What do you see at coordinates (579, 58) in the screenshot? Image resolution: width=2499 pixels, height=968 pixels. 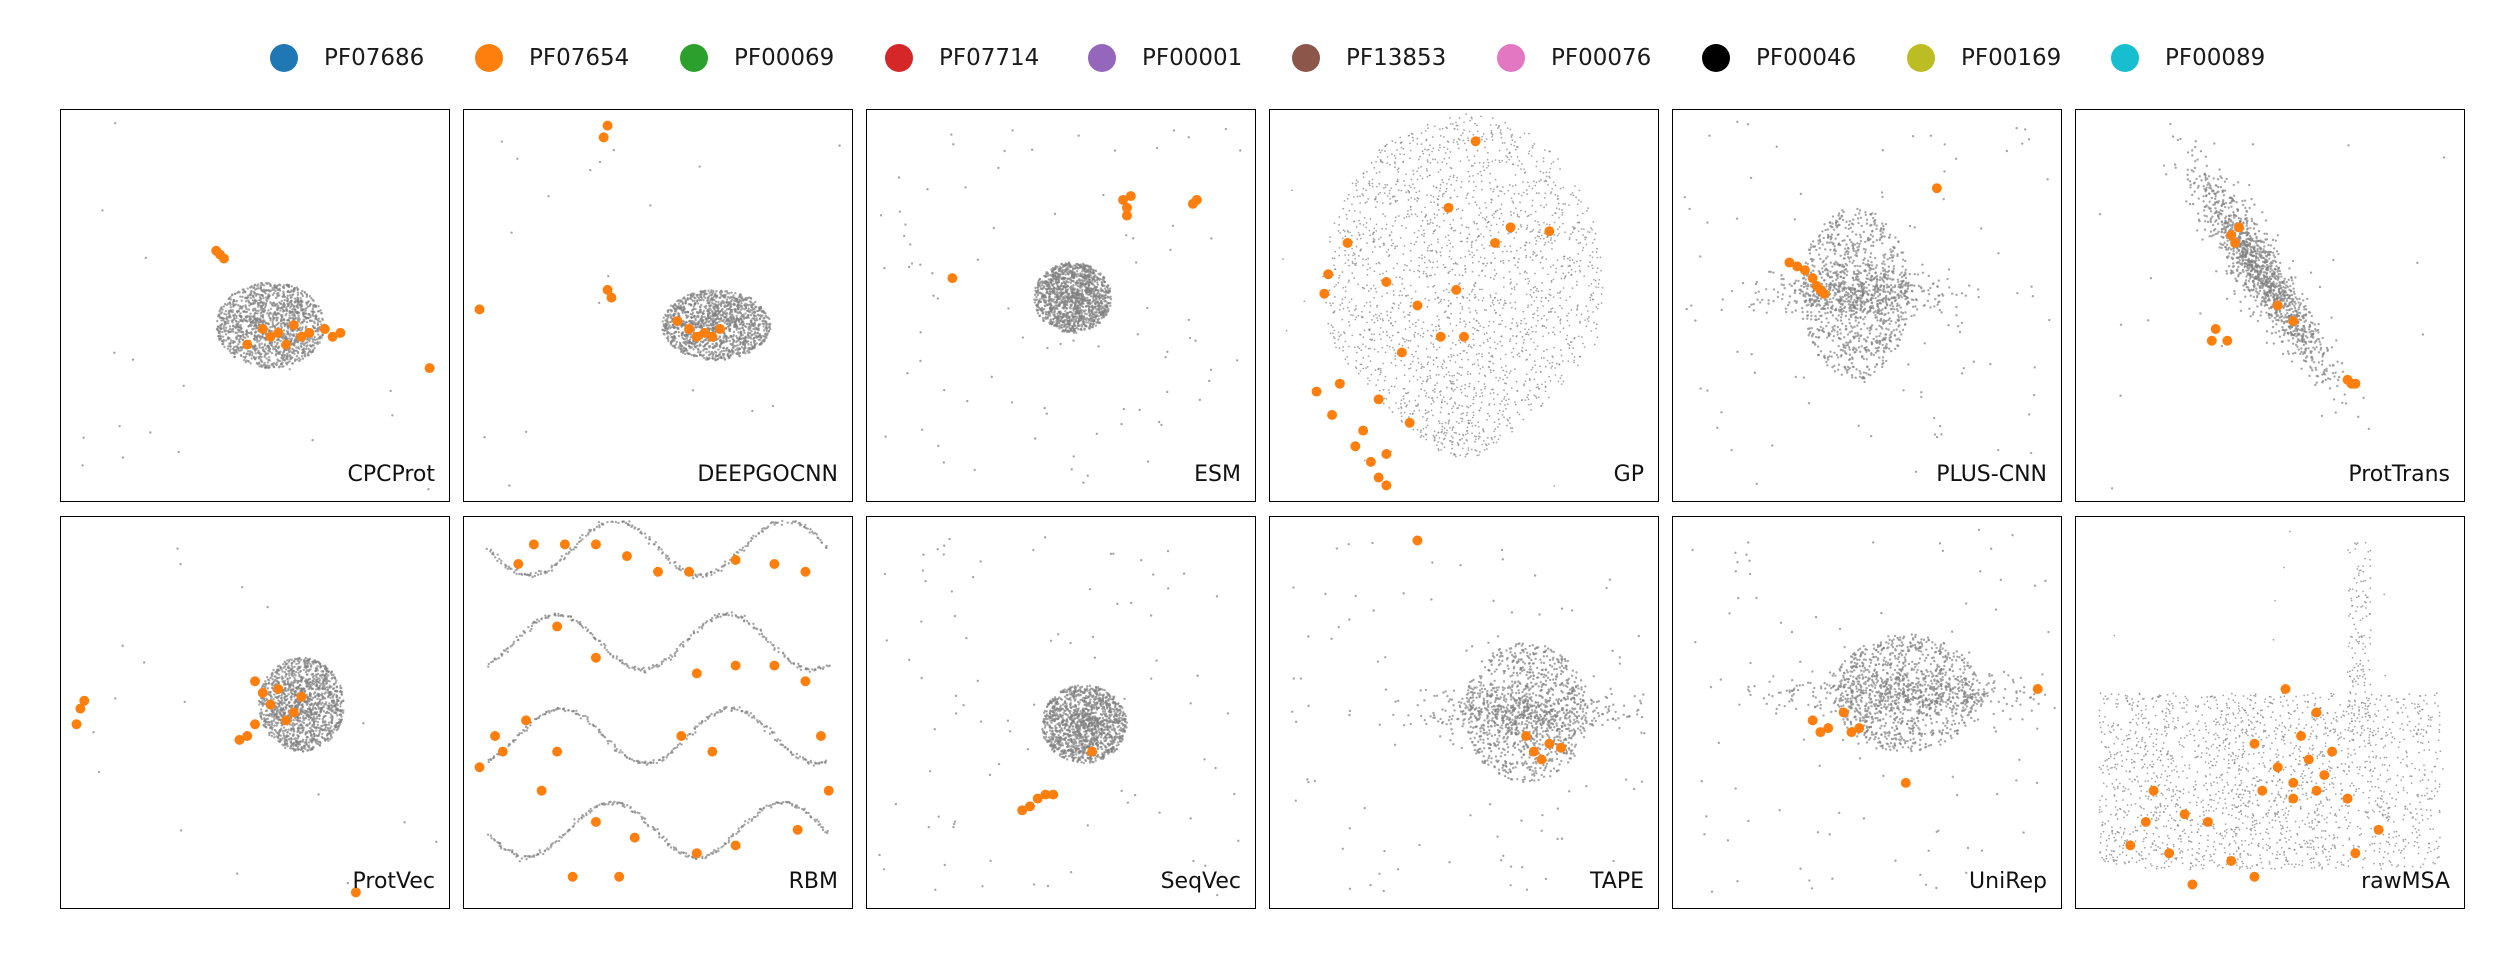 I see `legend-label: PF07654` at bounding box center [579, 58].